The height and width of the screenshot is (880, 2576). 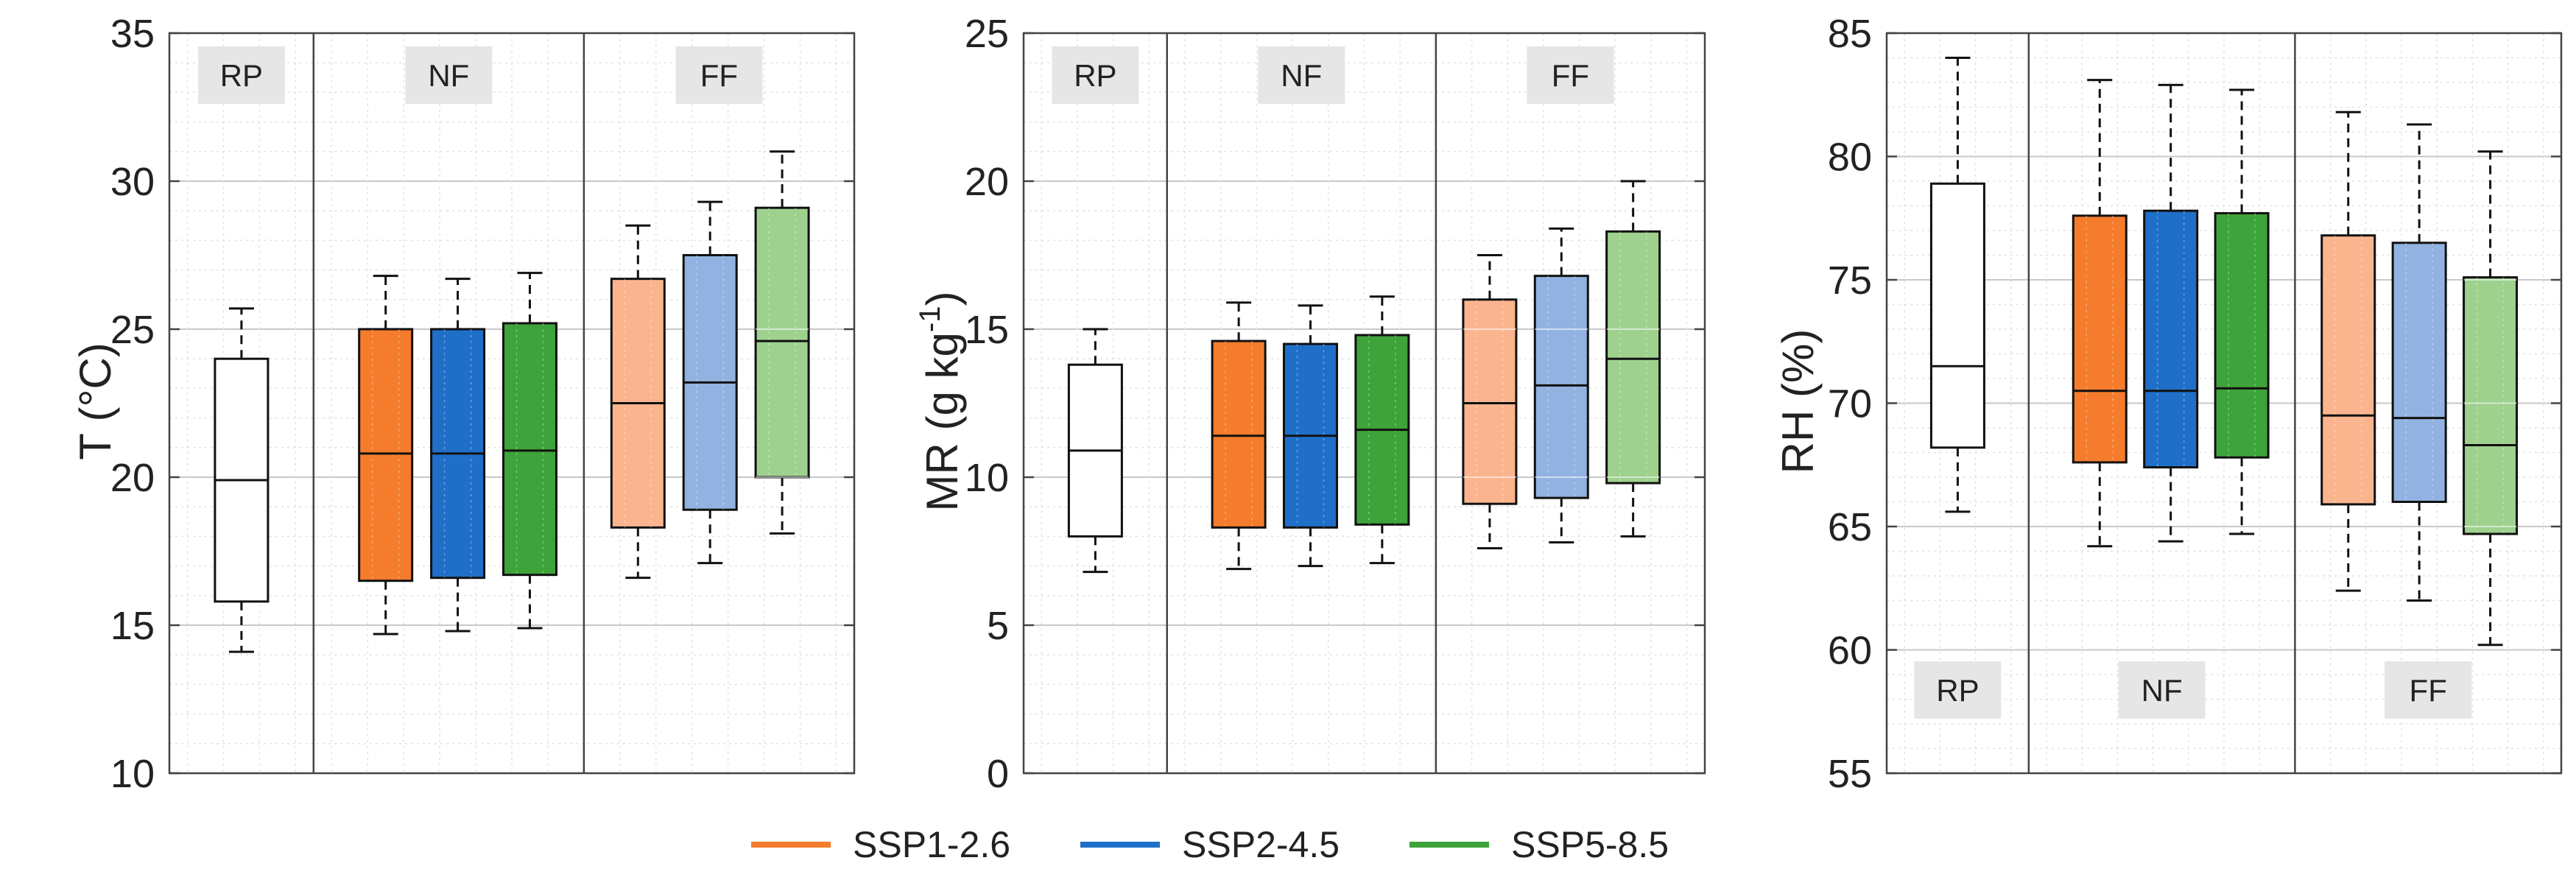 What do you see at coordinates (1450, 845) in the screenshot?
I see `legend-swatch-ssp5-8.5` at bounding box center [1450, 845].